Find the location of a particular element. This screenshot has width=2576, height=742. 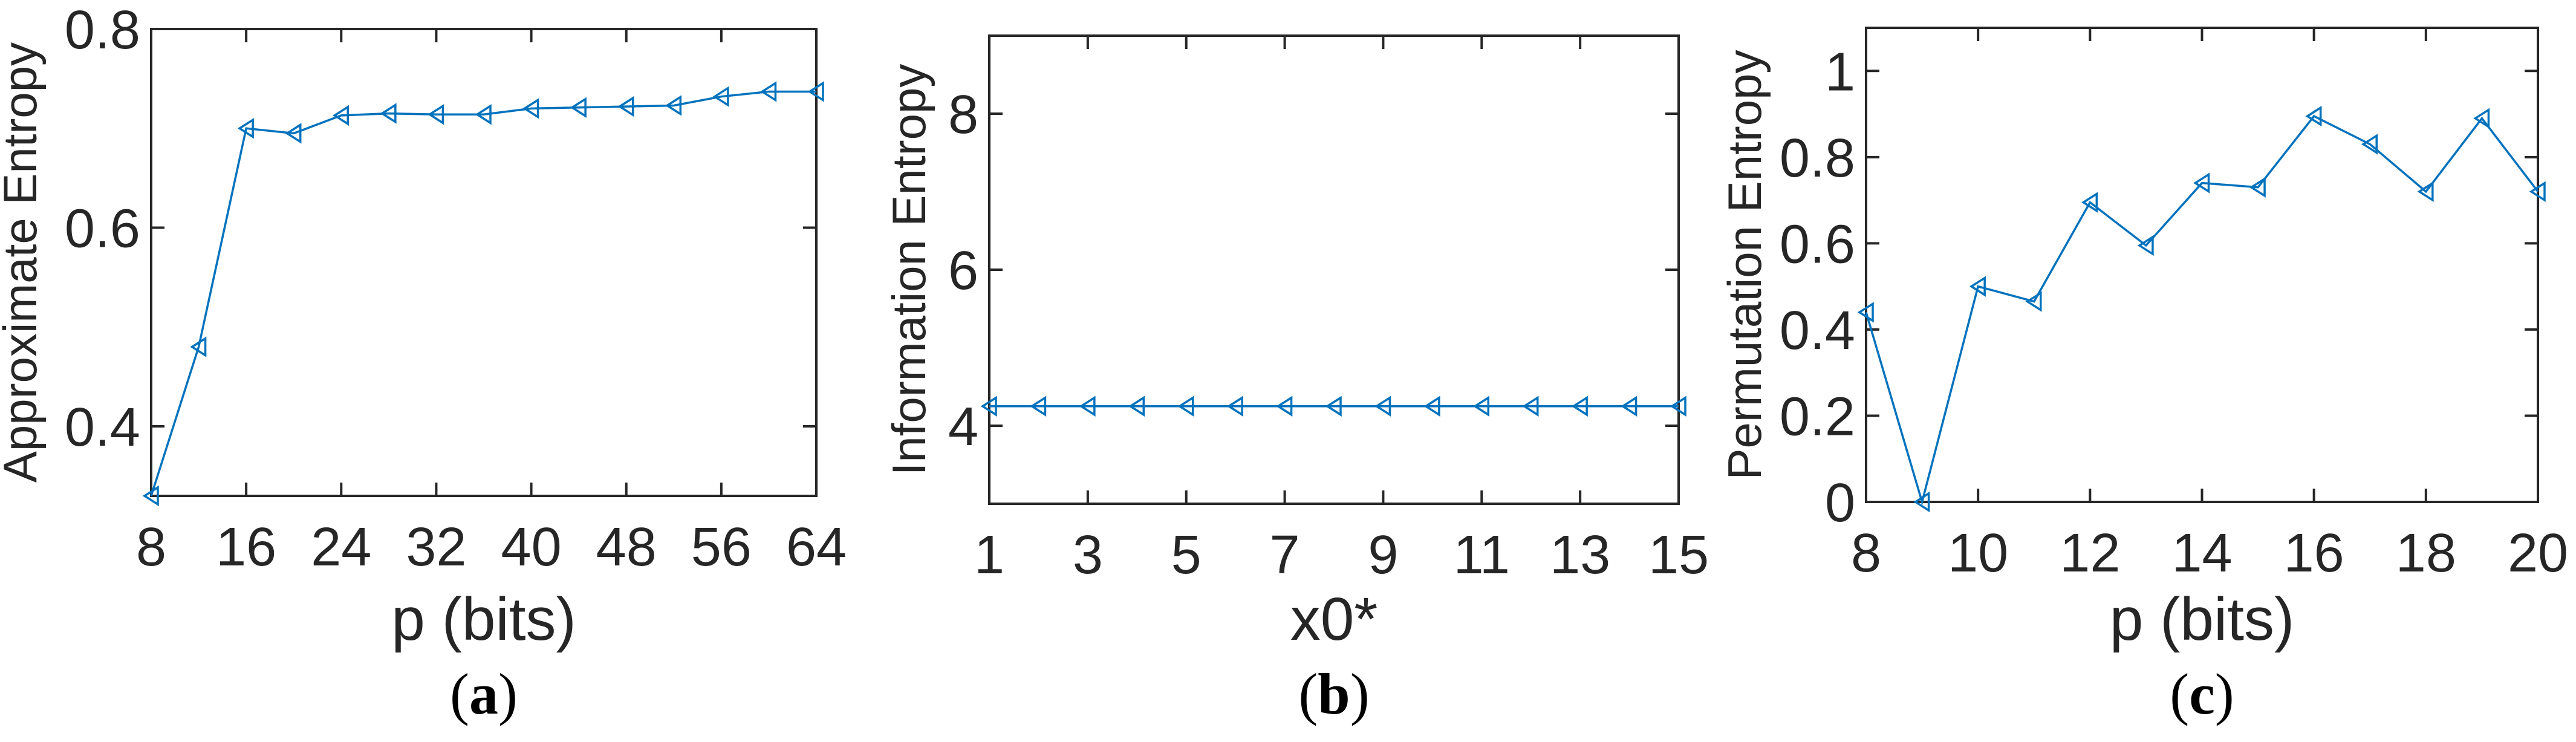

panel-caption: (a) is located at coordinates (484, 694).